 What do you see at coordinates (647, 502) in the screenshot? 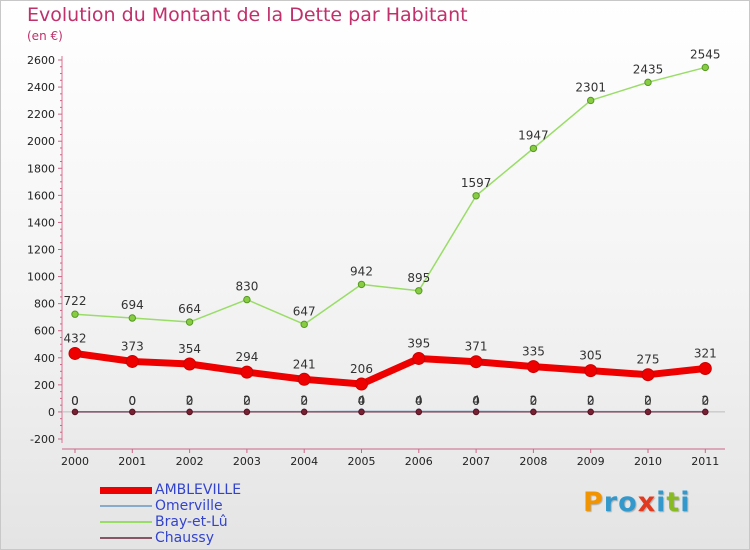
I see `logo-letter: x` at bounding box center [647, 502].